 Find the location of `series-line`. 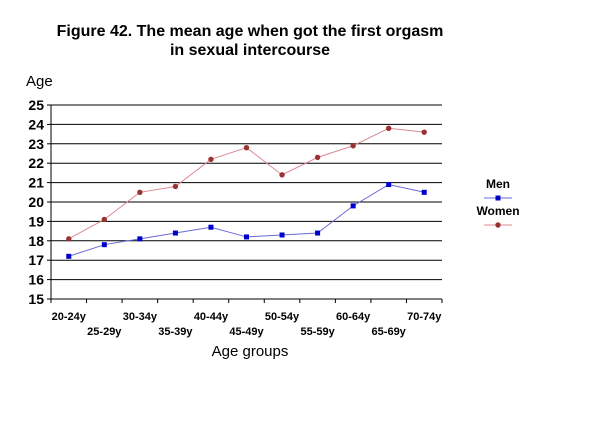

series-line is located at coordinates (246, 220).